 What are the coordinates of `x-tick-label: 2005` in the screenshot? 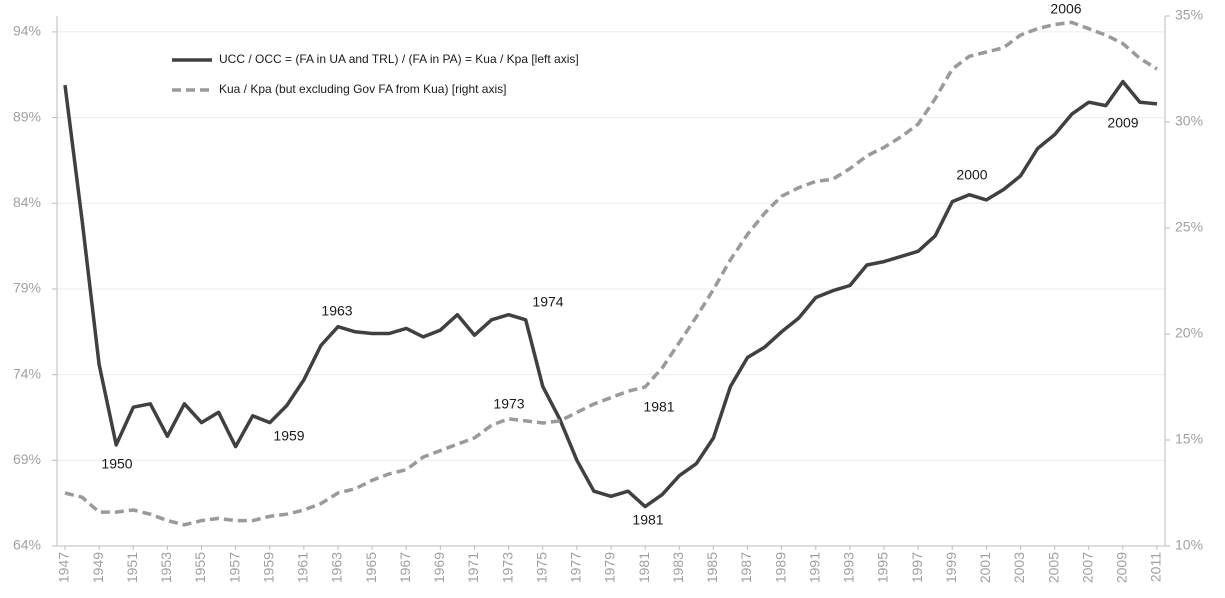 It's located at (1053, 567).